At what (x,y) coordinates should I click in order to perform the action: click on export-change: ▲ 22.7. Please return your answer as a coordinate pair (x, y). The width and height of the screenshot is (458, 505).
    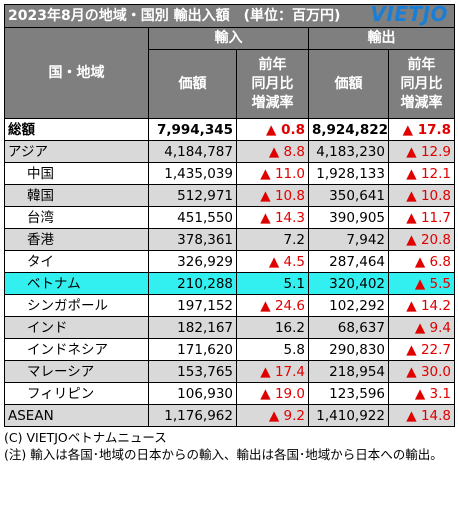
    Looking at the image, I should click on (421, 349).